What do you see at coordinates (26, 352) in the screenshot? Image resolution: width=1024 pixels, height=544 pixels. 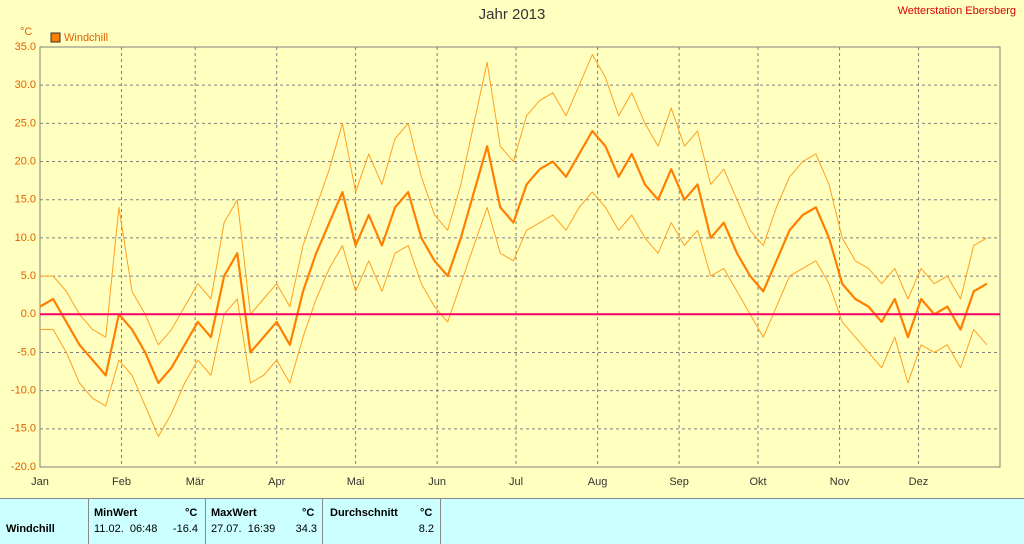 I see `y-tick-label: -5.0` at bounding box center [26, 352].